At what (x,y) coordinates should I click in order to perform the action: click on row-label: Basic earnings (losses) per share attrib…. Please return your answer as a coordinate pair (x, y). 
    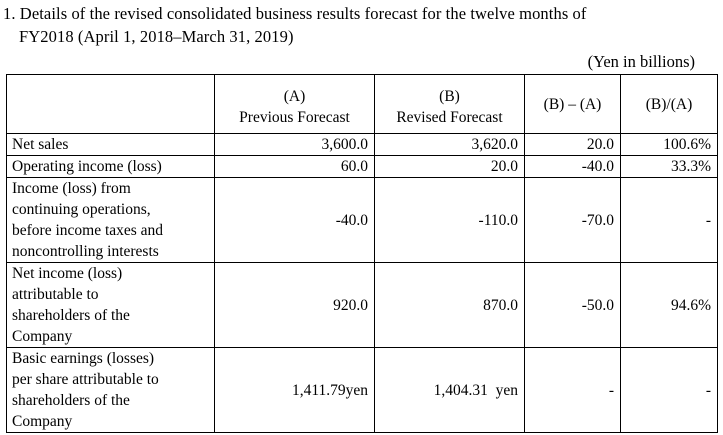
    Looking at the image, I should click on (110, 390).